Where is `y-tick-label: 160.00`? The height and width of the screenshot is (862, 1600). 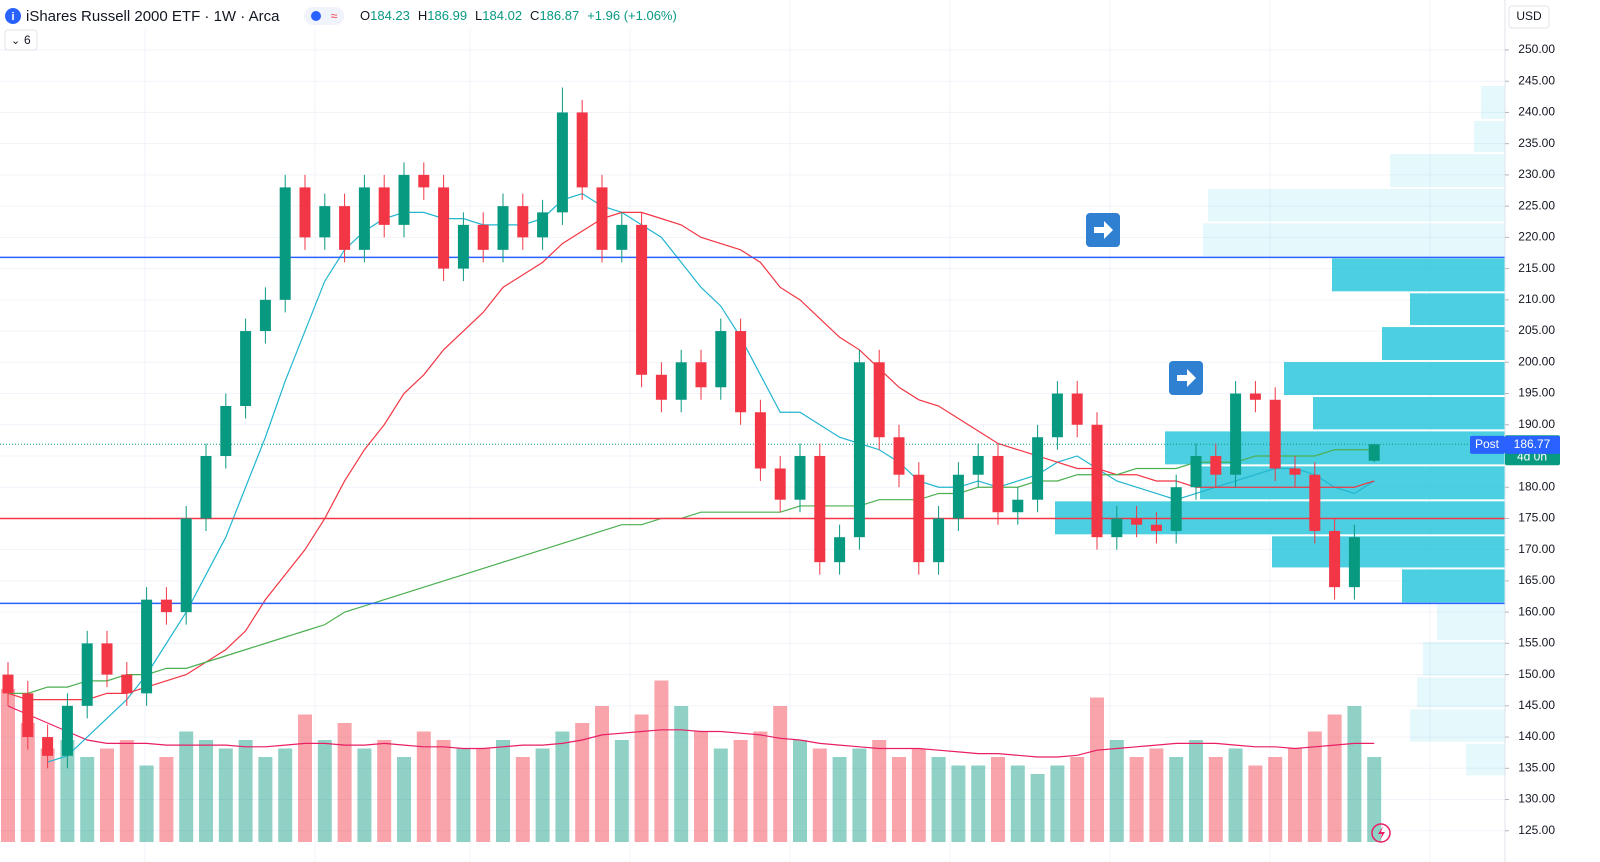
y-tick-label: 160.00 is located at coordinates (1536, 611).